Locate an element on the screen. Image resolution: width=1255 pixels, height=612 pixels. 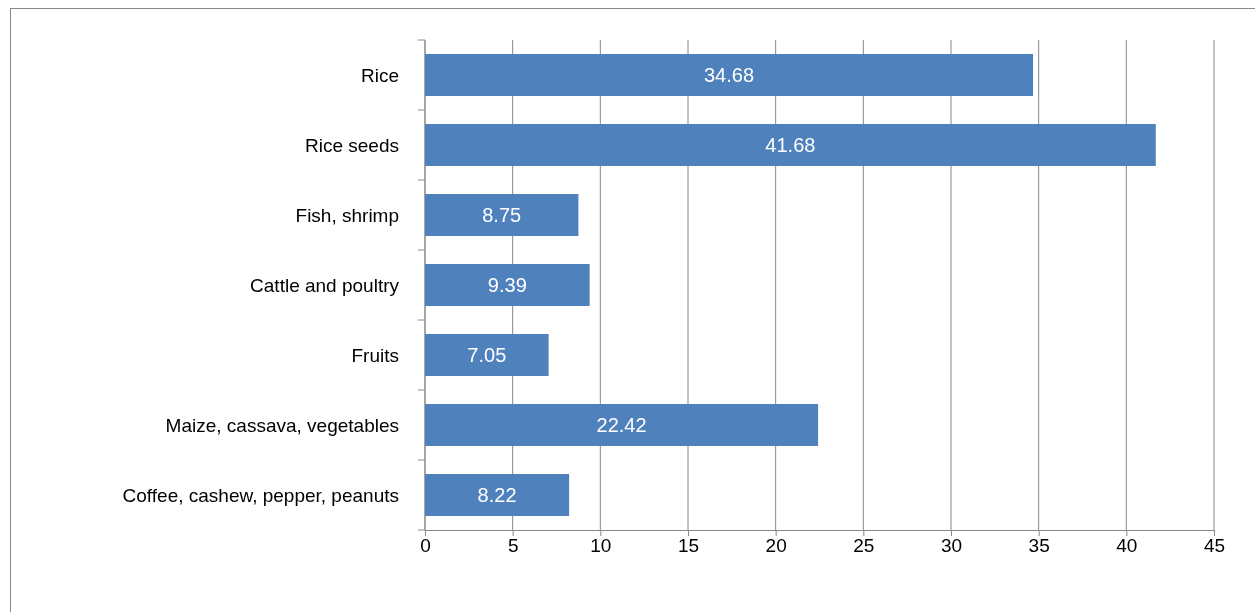
x-tick-label: 45 is located at coordinates (1214, 546).